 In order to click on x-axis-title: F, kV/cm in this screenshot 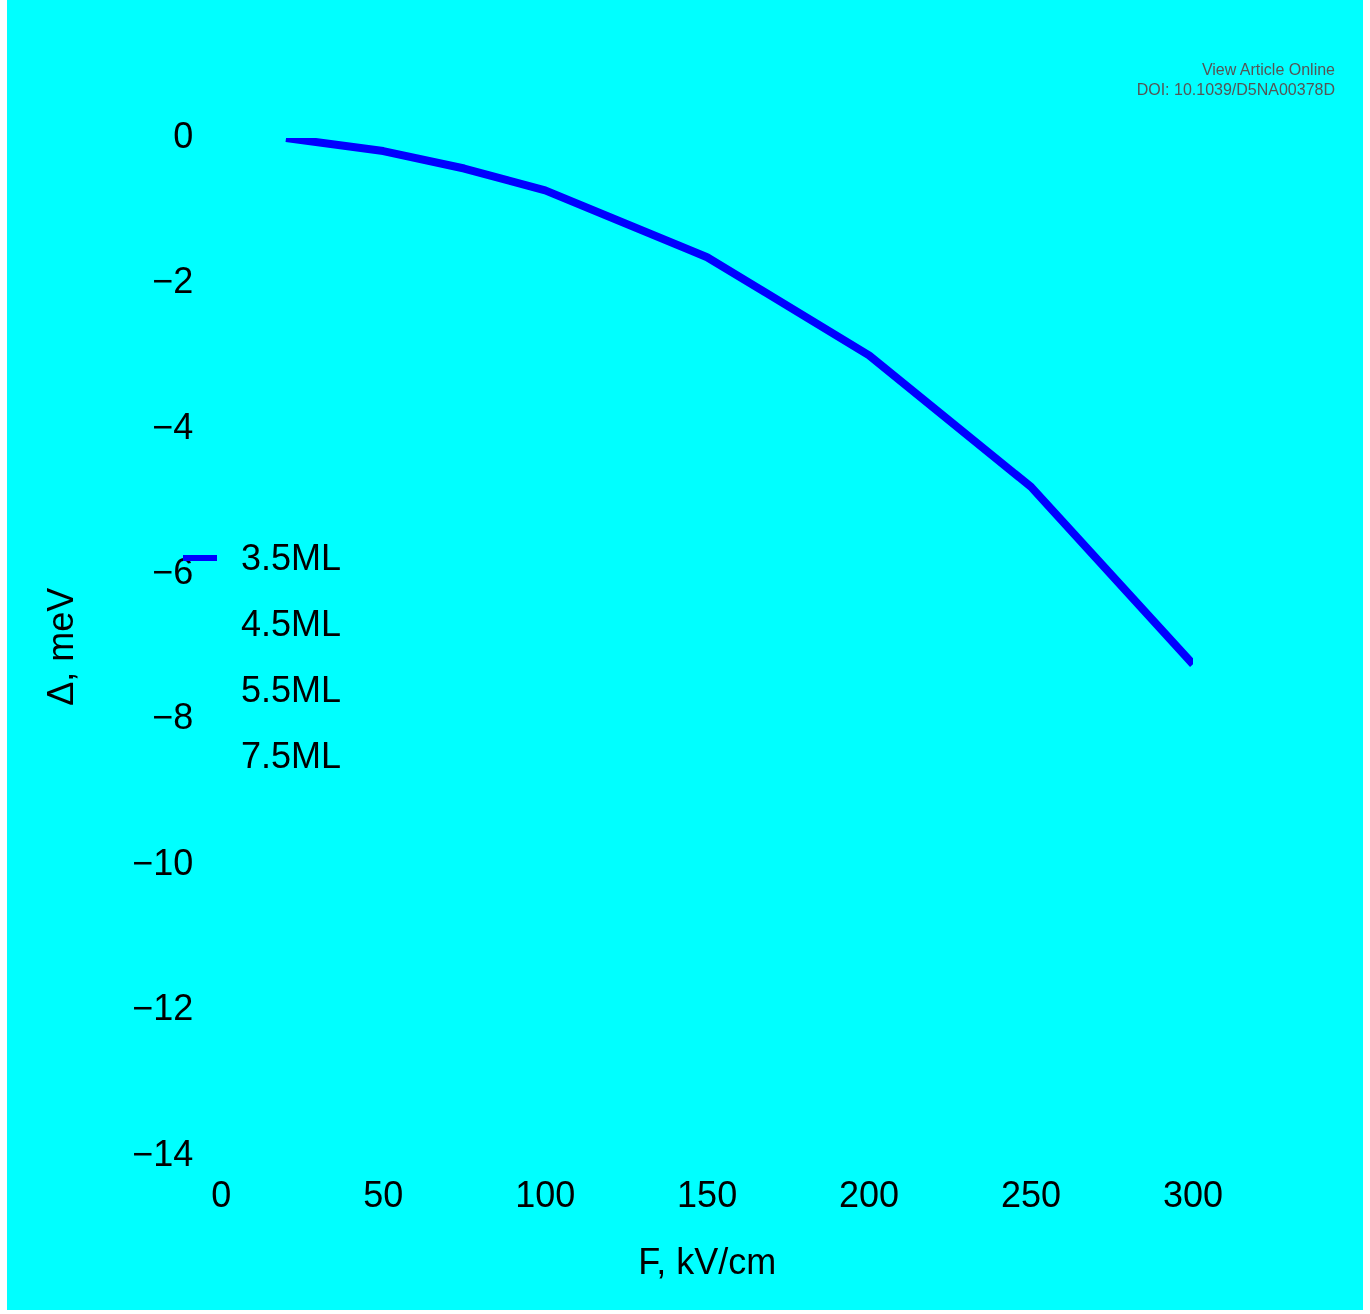, I will do `click(707, 1262)`.